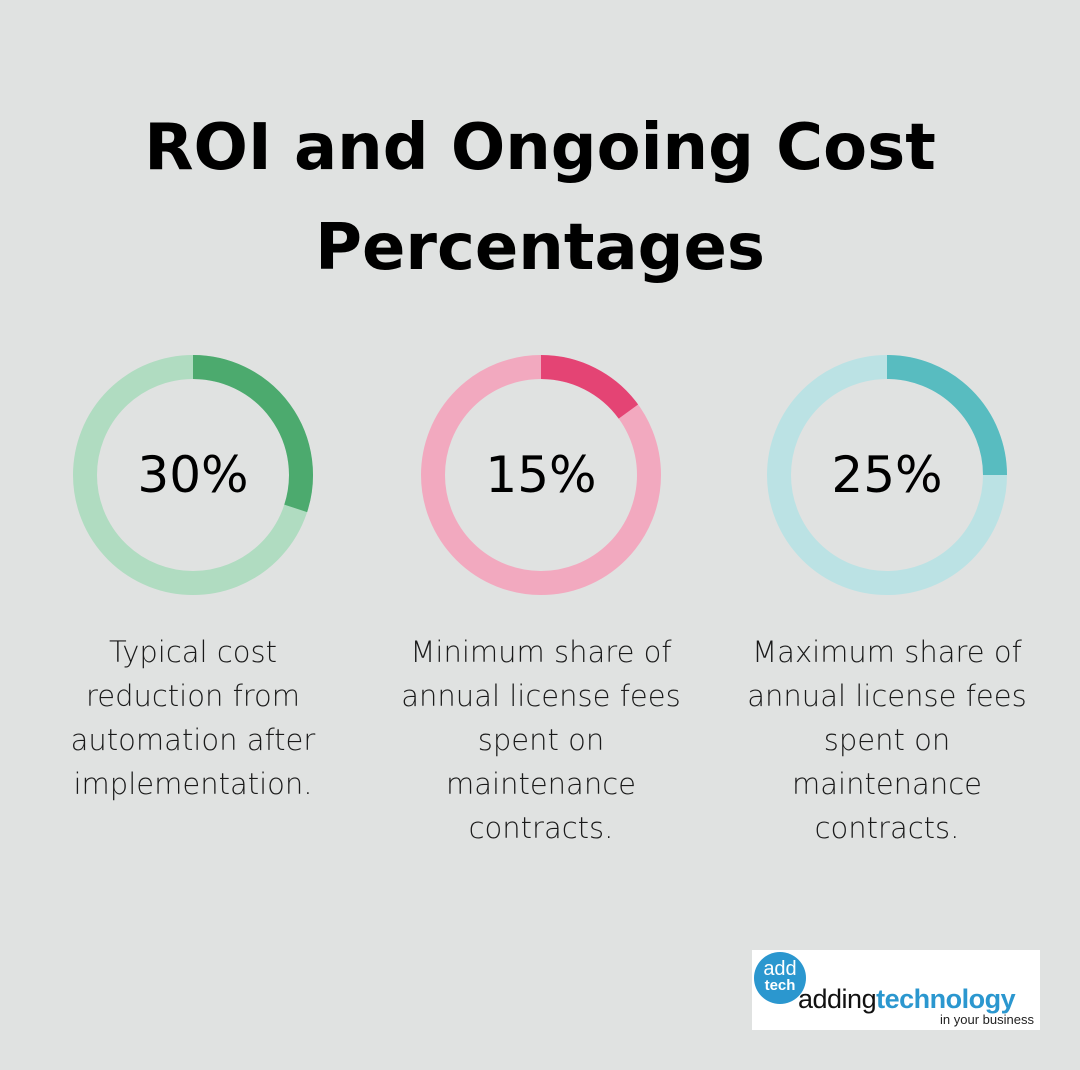  Describe the element at coordinates (946, 999) in the screenshot. I see `logo-brand-part2: technology` at that location.